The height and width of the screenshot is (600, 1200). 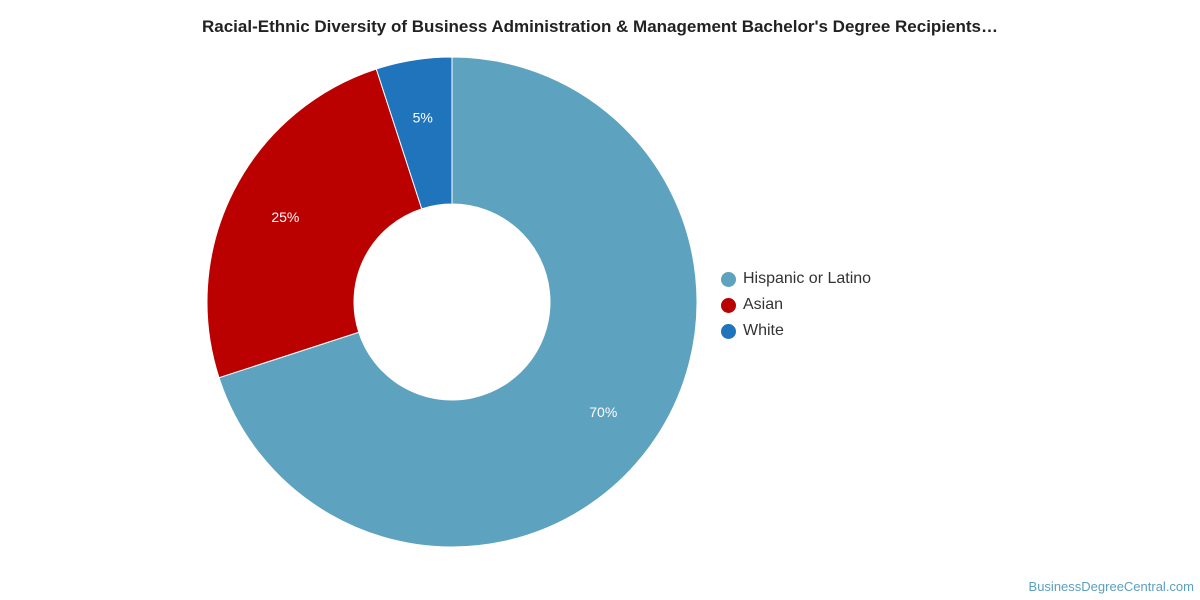 I want to click on legend-item-hispanic-or-latino: Hispanic or Latino, so click(x=796, y=279).